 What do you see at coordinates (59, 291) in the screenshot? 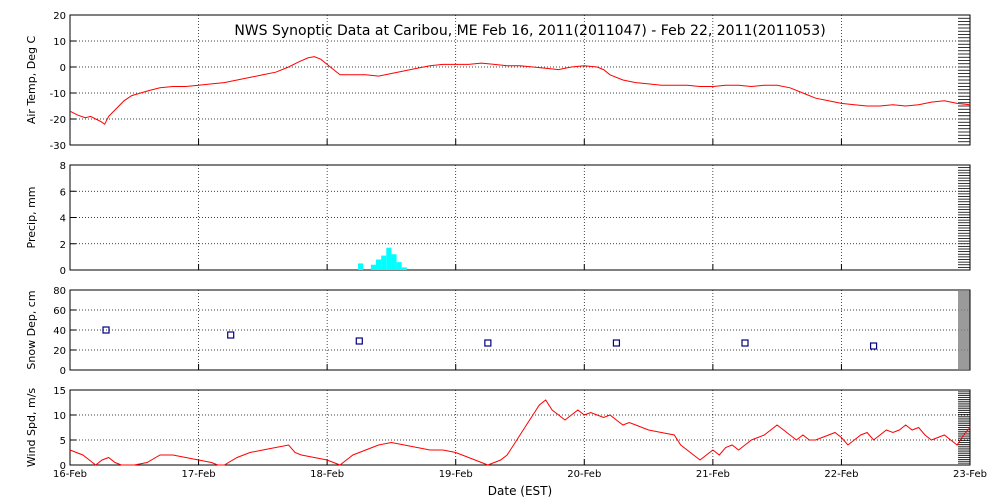
I see `y-tick-label: 80` at bounding box center [59, 291].